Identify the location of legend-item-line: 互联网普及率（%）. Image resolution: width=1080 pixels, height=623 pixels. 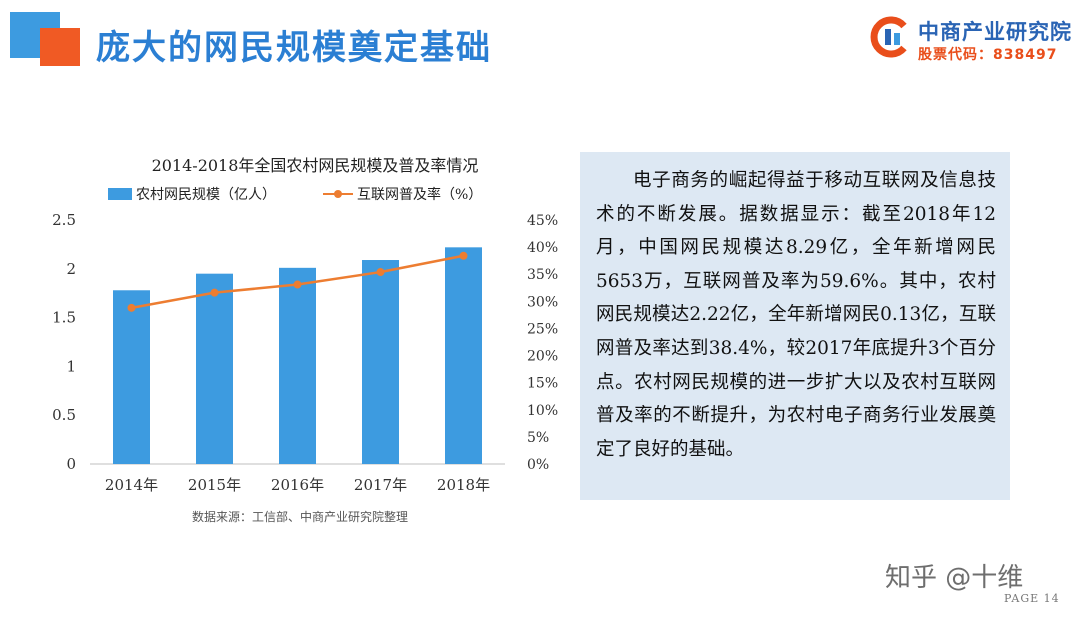
(402, 194).